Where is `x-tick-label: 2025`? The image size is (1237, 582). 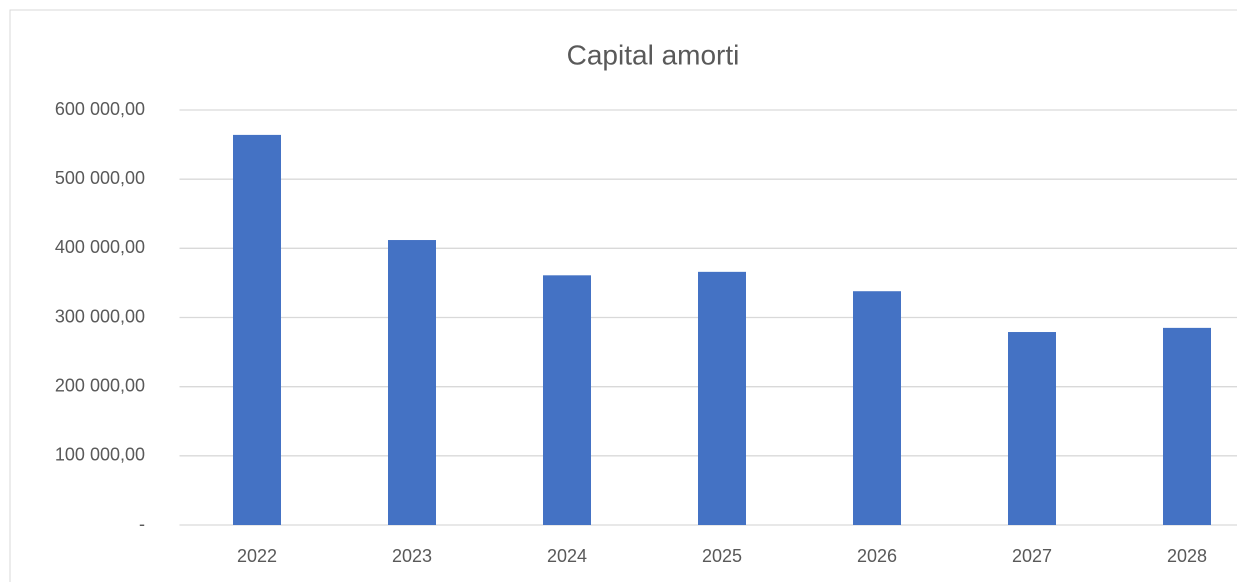
x-tick-label: 2025 is located at coordinates (722, 556).